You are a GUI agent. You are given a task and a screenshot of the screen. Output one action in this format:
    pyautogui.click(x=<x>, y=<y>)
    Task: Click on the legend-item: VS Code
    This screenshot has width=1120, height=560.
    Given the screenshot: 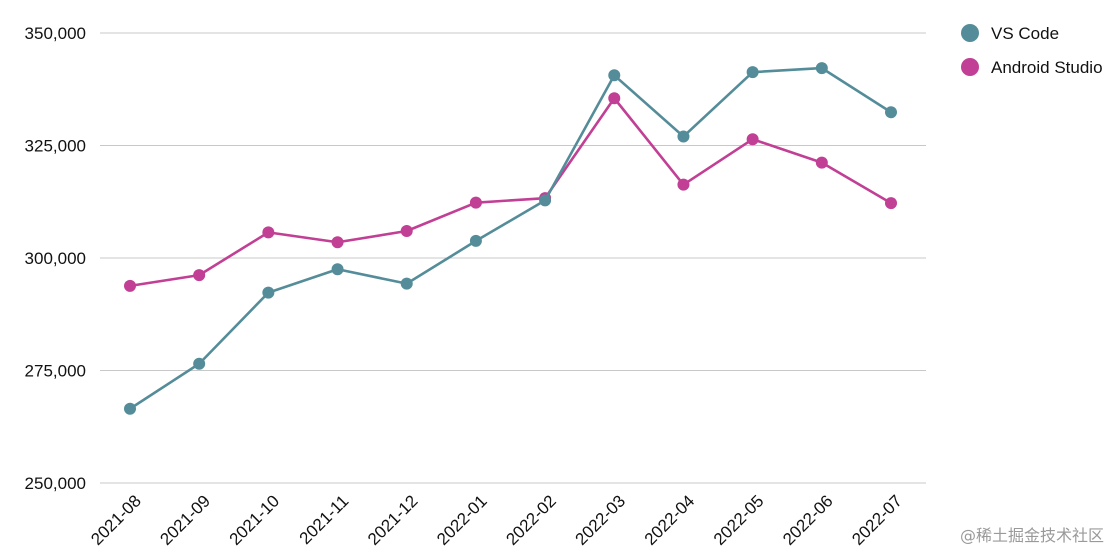 What is the action you would take?
    pyautogui.click(x=1010, y=33)
    